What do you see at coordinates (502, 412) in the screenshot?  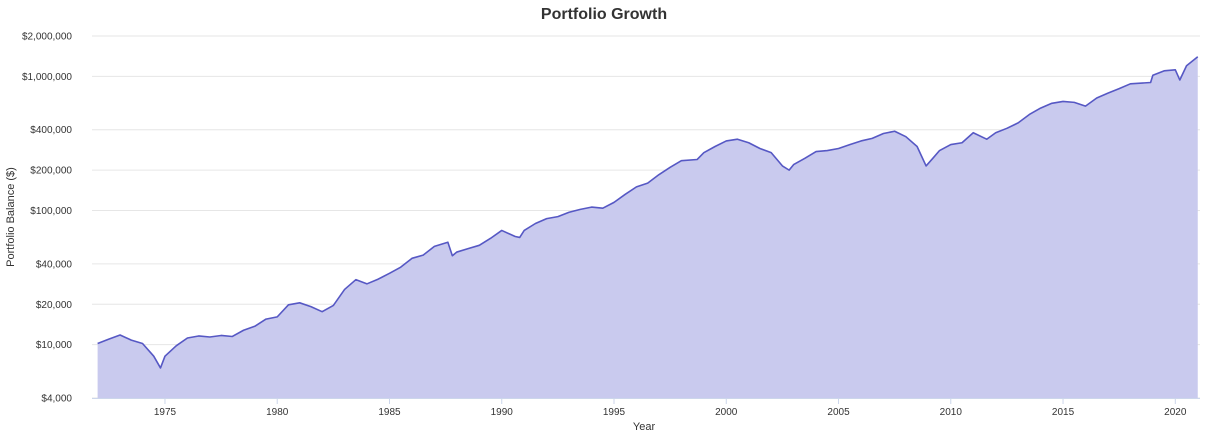 I see `x-tick-label: 1990` at bounding box center [502, 412].